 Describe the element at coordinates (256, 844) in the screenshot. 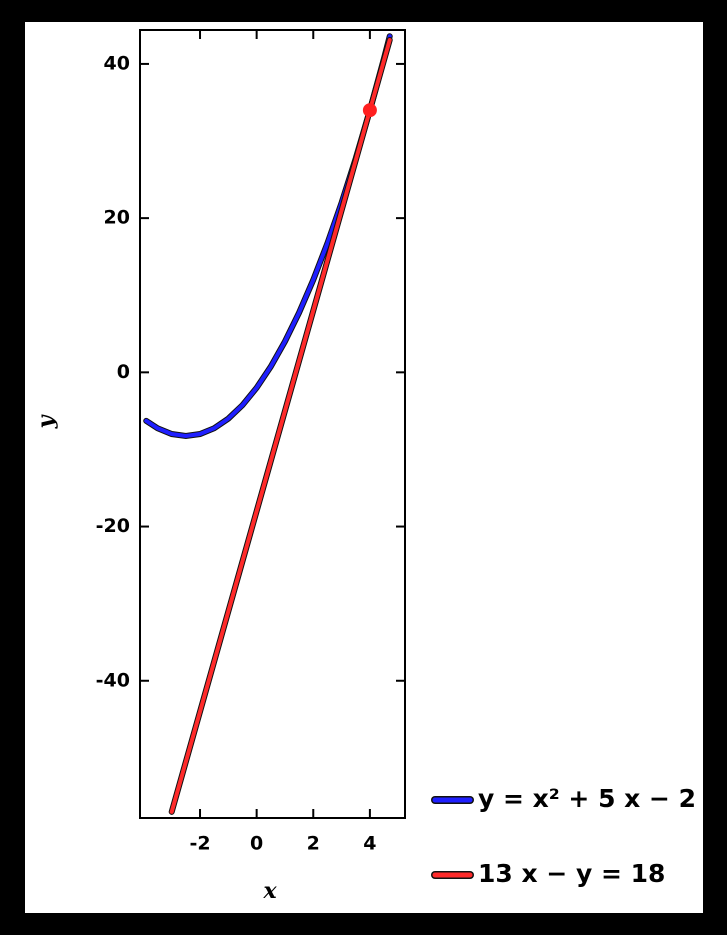

I see `x-tick-label: 0` at that location.